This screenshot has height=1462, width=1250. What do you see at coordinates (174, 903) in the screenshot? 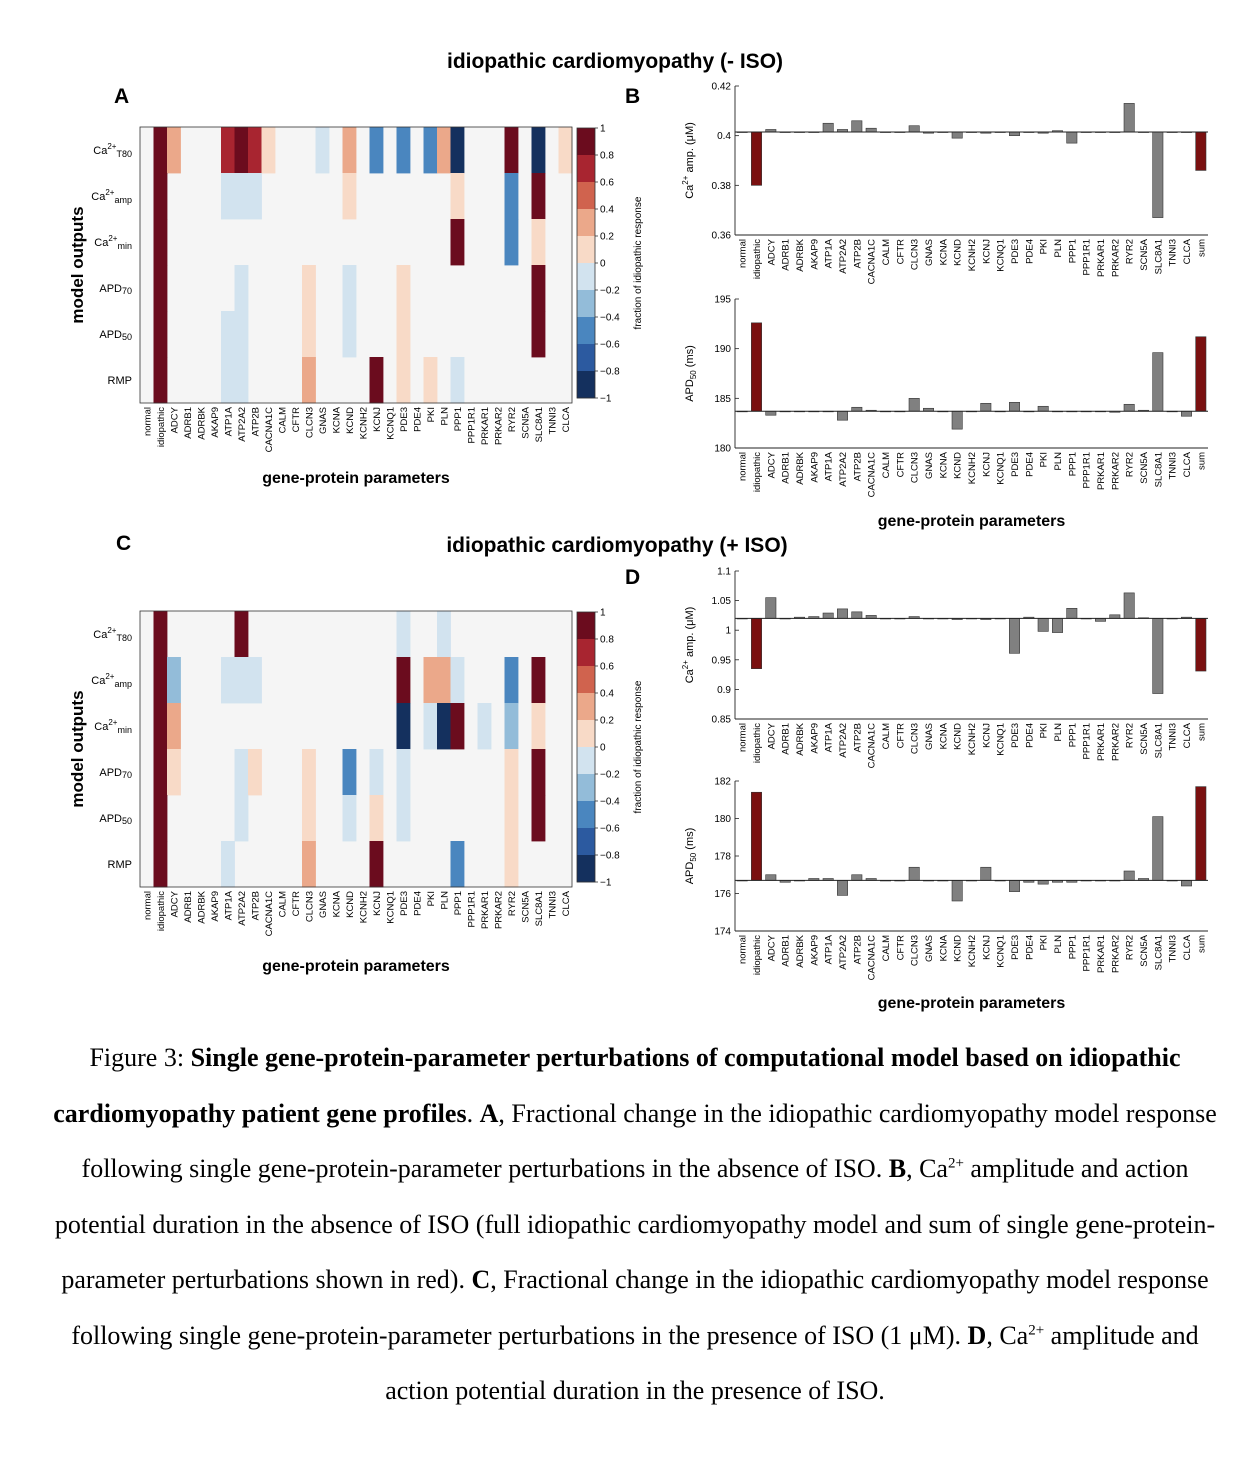
I see `column-label: ADCY` at bounding box center [174, 903].